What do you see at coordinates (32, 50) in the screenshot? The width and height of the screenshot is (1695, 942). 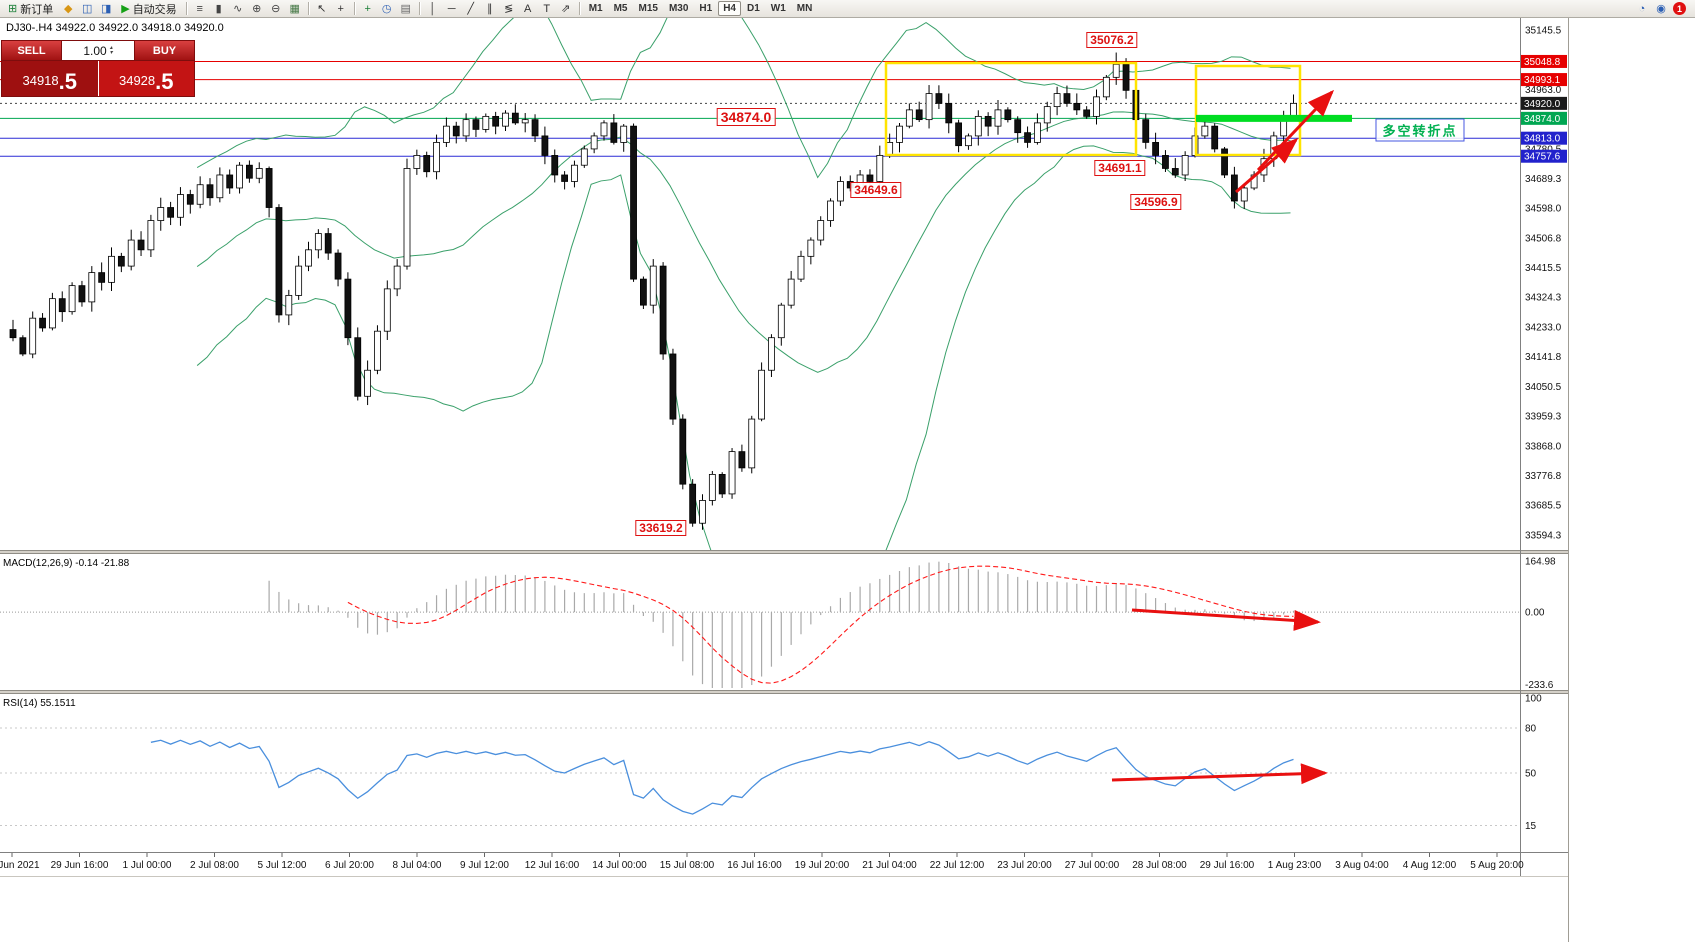 I see `sell-button: SELL` at bounding box center [32, 50].